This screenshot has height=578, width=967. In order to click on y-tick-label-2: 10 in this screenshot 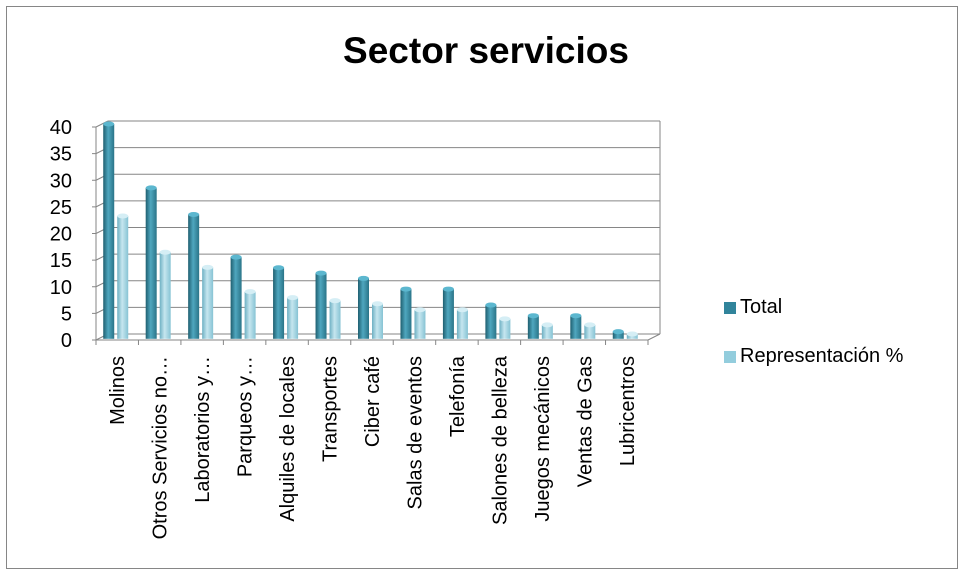, I will do `click(61, 288)`.